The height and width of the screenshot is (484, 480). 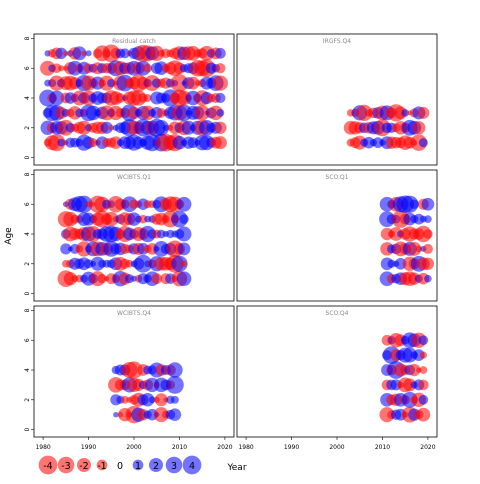 I want to click on legend-label: -2, so click(x=83, y=466).